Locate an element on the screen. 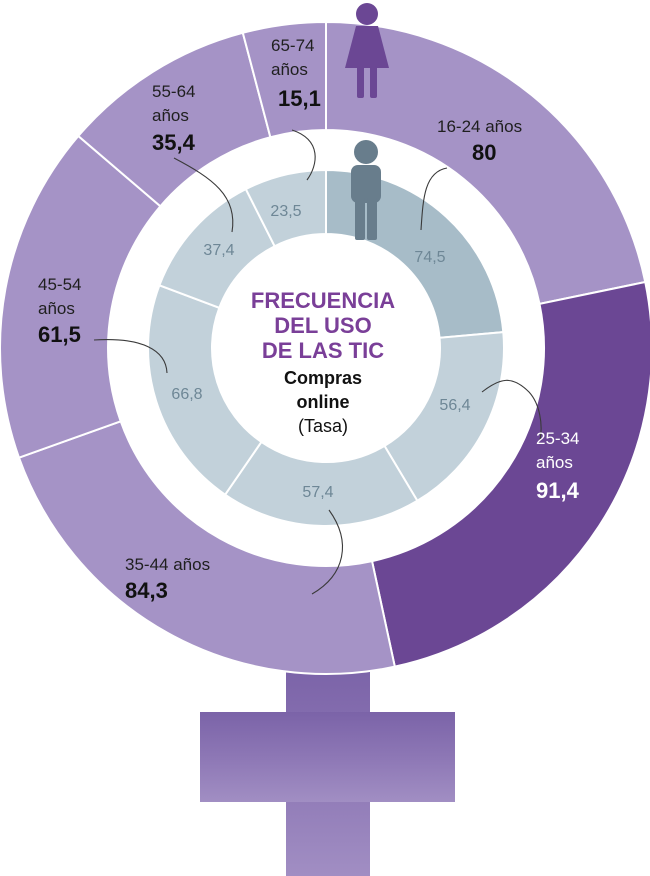 Image resolution: width=650 pixels, height=876 pixels. outer-category-label: 16-24 años is located at coordinates (479, 126).